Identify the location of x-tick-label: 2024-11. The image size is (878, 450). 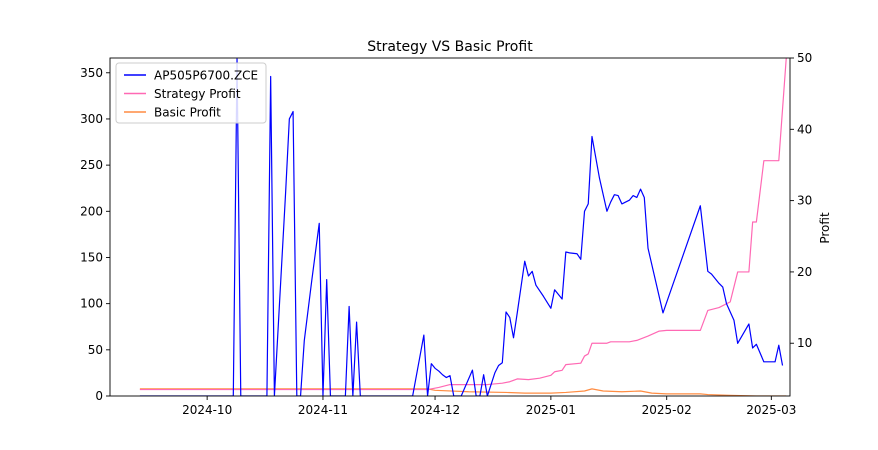
(323, 410).